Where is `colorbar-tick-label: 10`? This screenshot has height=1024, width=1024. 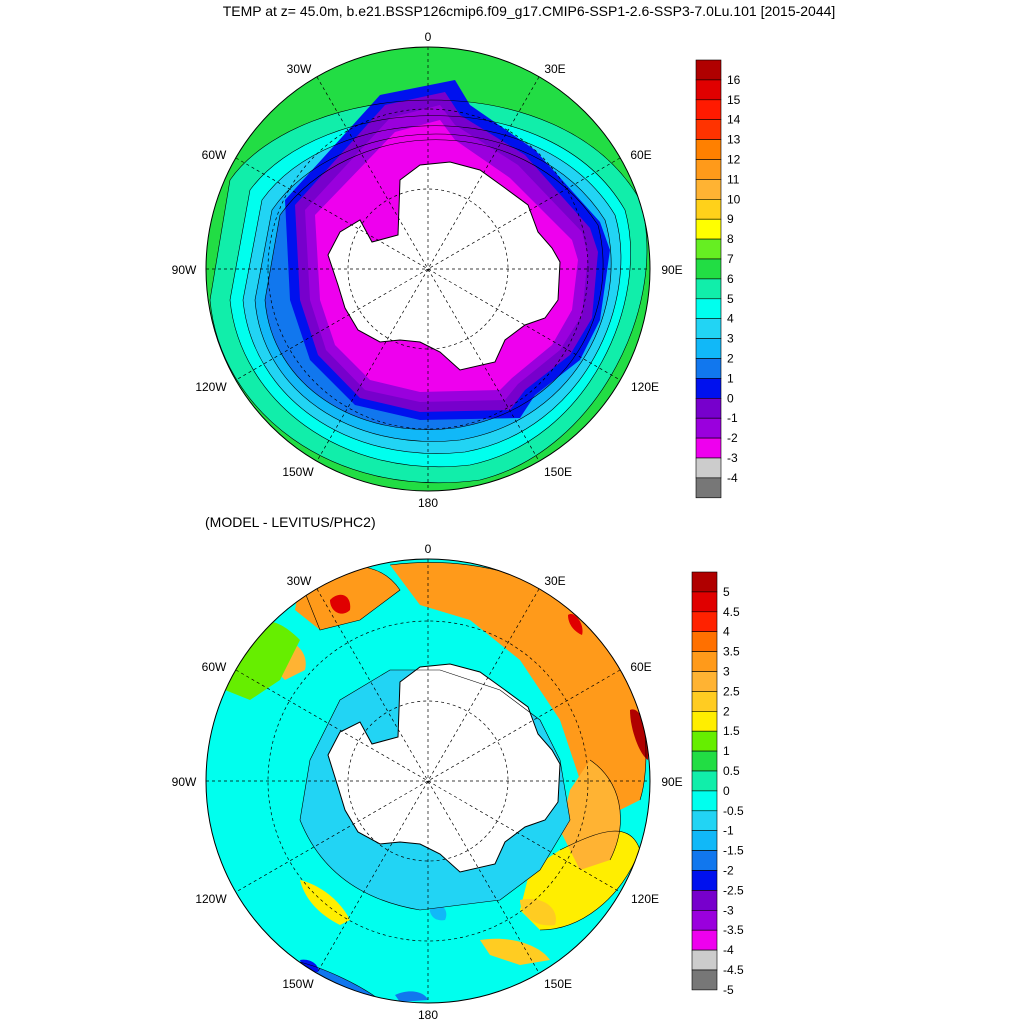 colorbar-tick-label: 10 is located at coordinates (734, 199).